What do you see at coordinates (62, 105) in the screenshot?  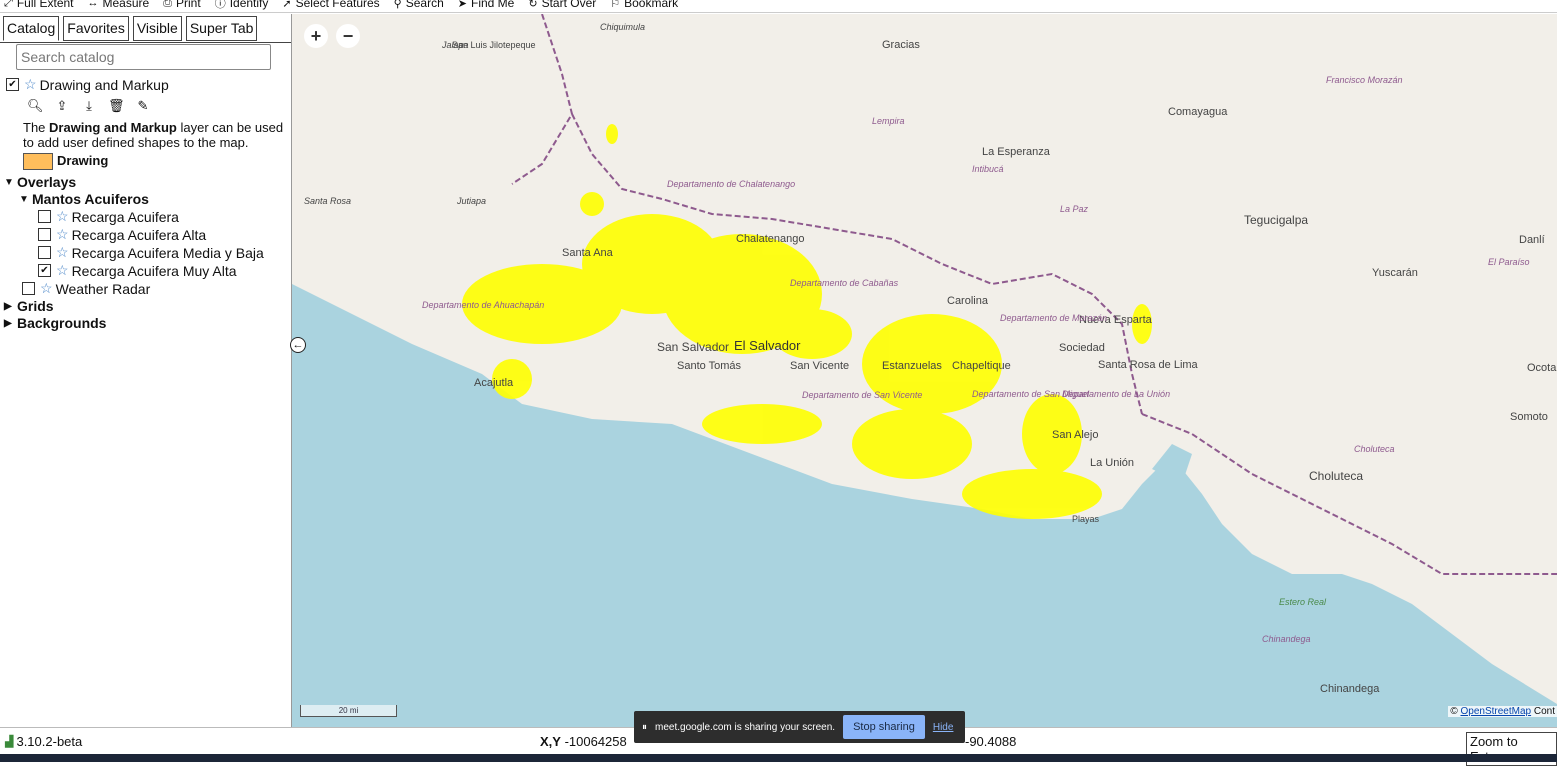 I see `upload-icon: ⇪` at bounding box center [62, 105].